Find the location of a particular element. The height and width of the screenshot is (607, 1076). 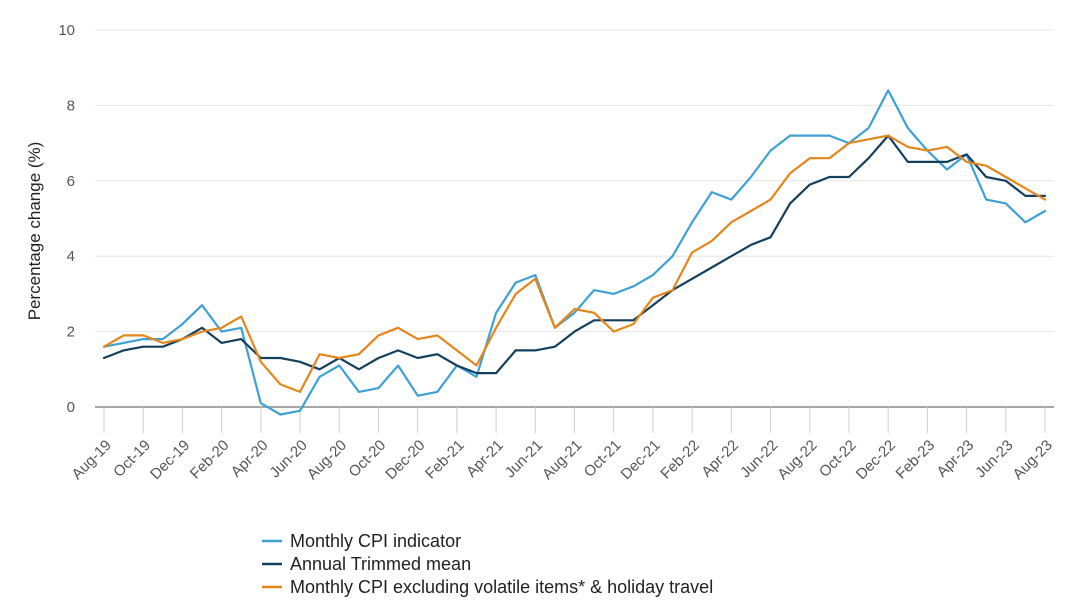

y-tick-label: 0 is located at coordinates (71, 407).